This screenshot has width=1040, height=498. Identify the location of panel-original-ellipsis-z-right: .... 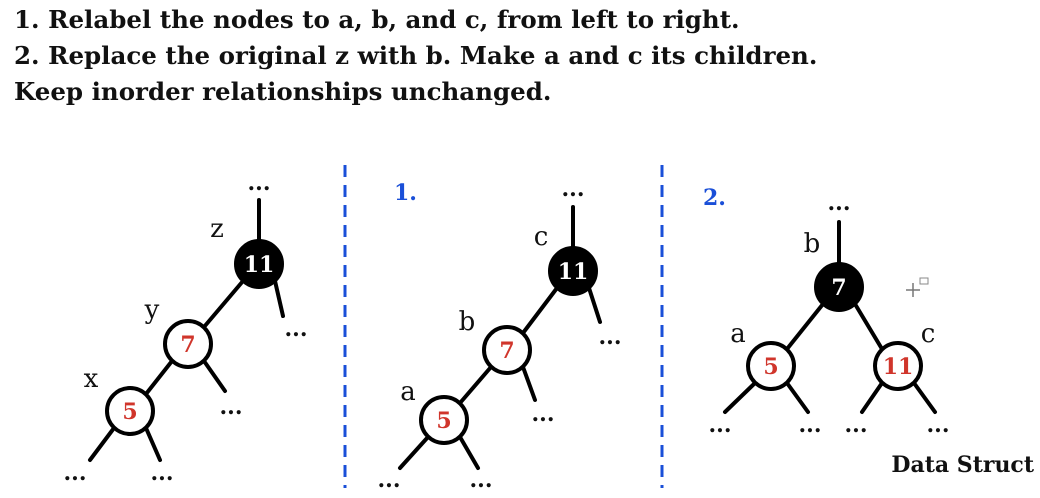
(296, 329).